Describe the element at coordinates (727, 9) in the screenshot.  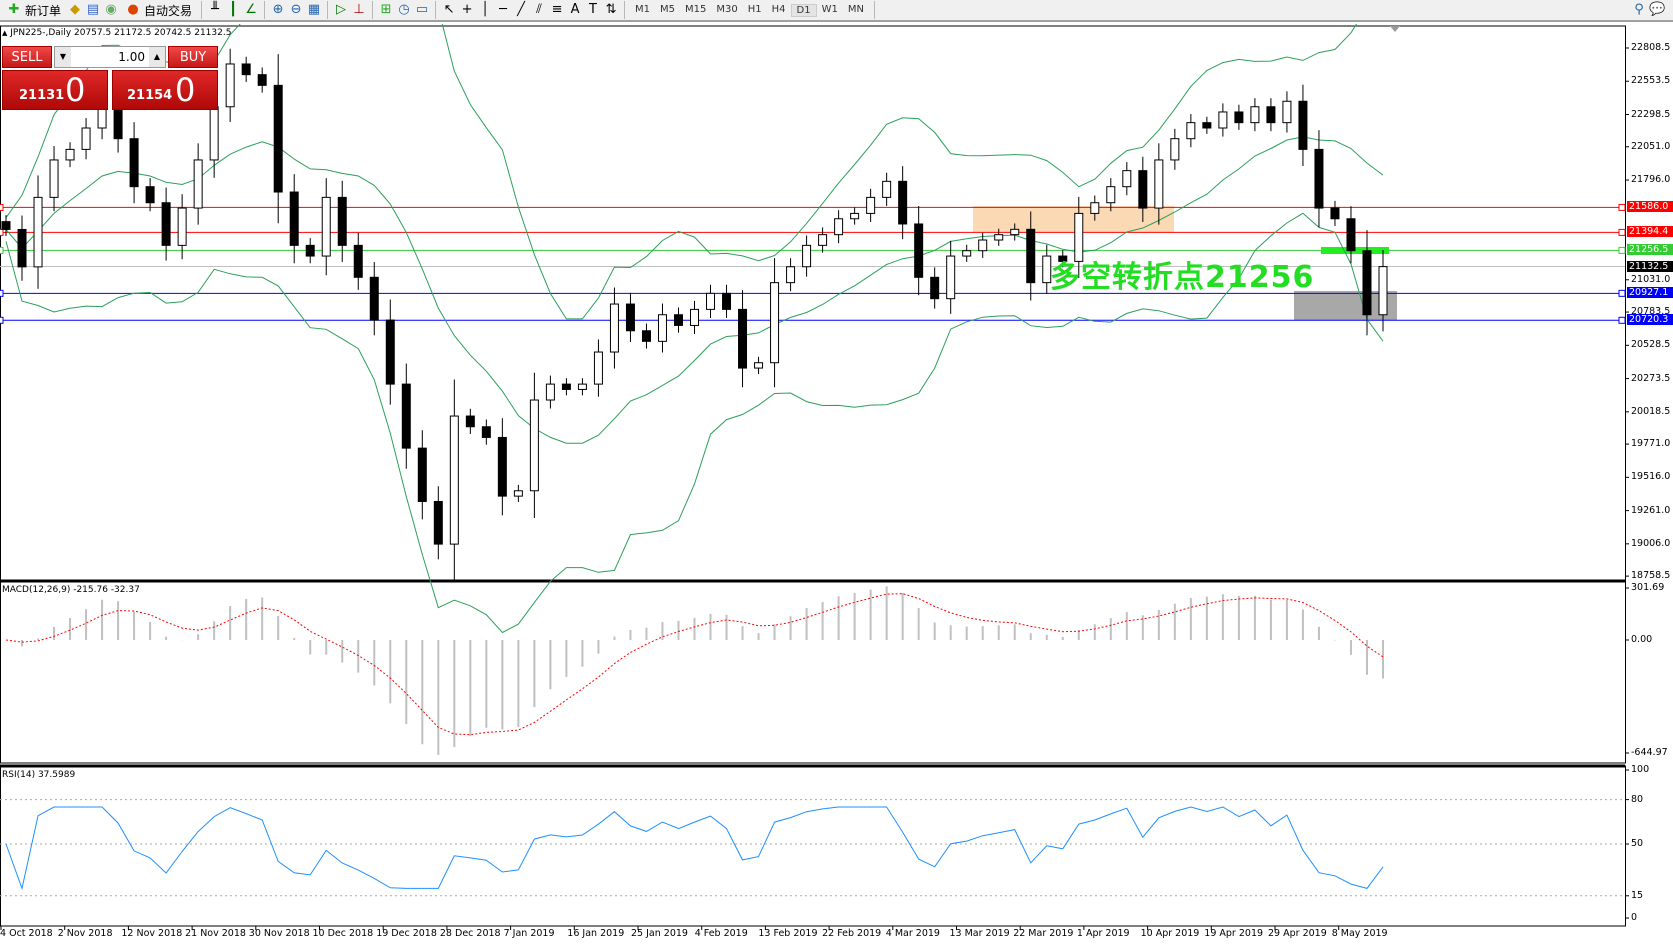
I see `timeframe-m30: M30` at that location.